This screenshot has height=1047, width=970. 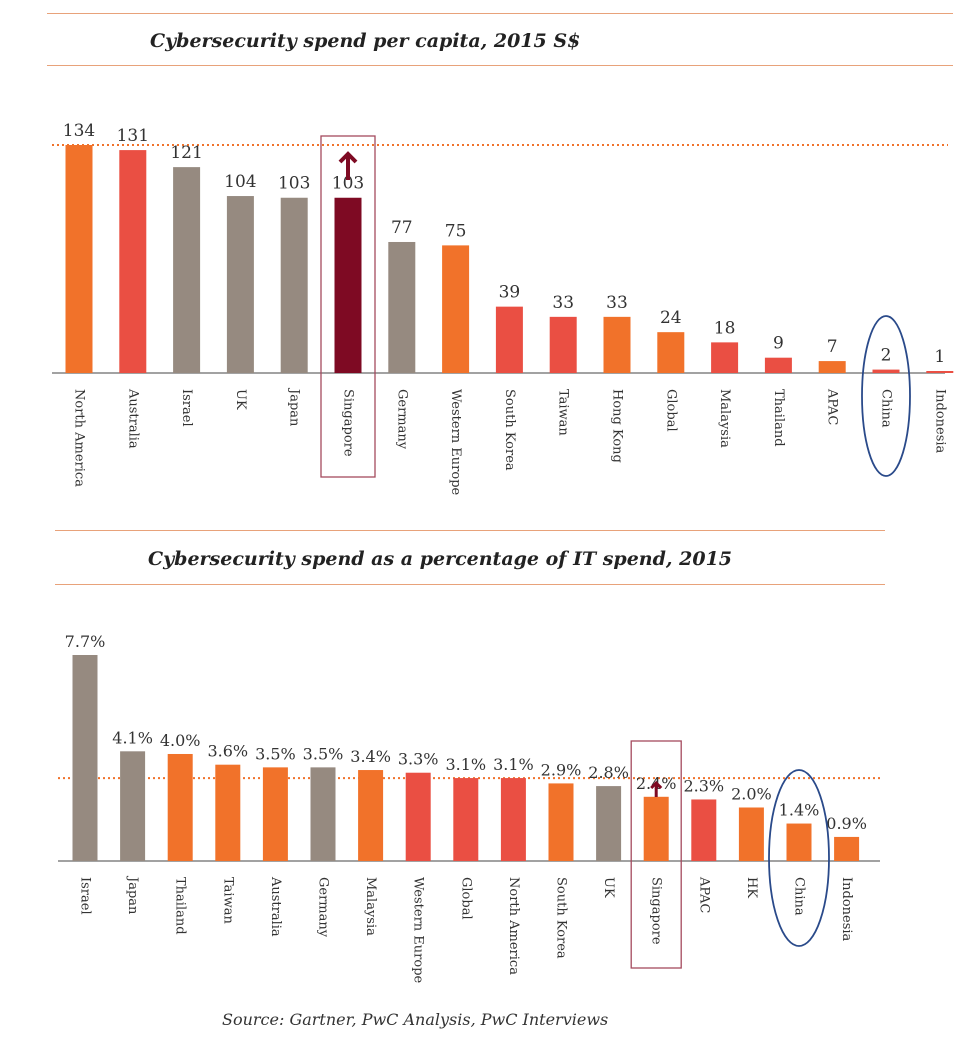 I want to click on chart1-data-label: 77, so click(x=402, y=228).